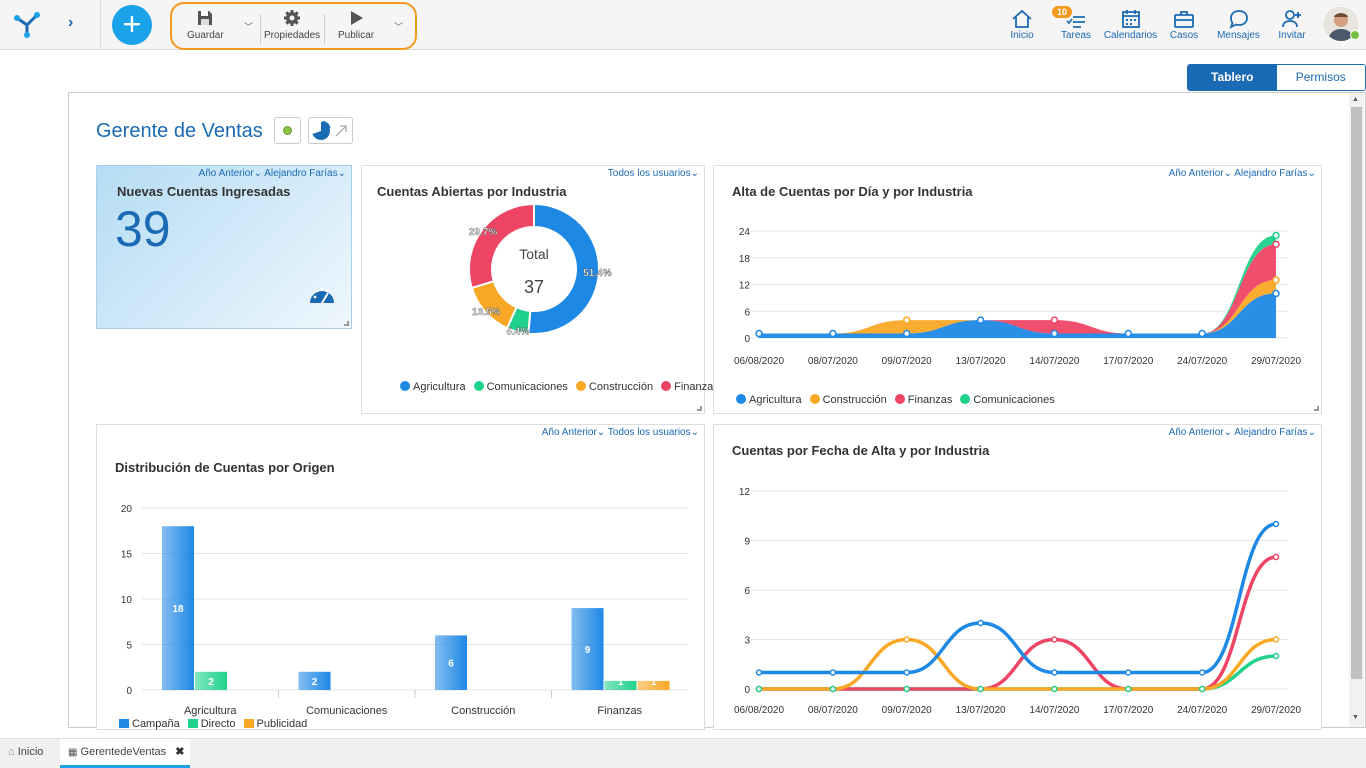 The height and width of the screenshot is (768, 1366). Describe the element at coordinates (1356, 393) in the screenshot. I see `scrollbar-thumb` at that location.